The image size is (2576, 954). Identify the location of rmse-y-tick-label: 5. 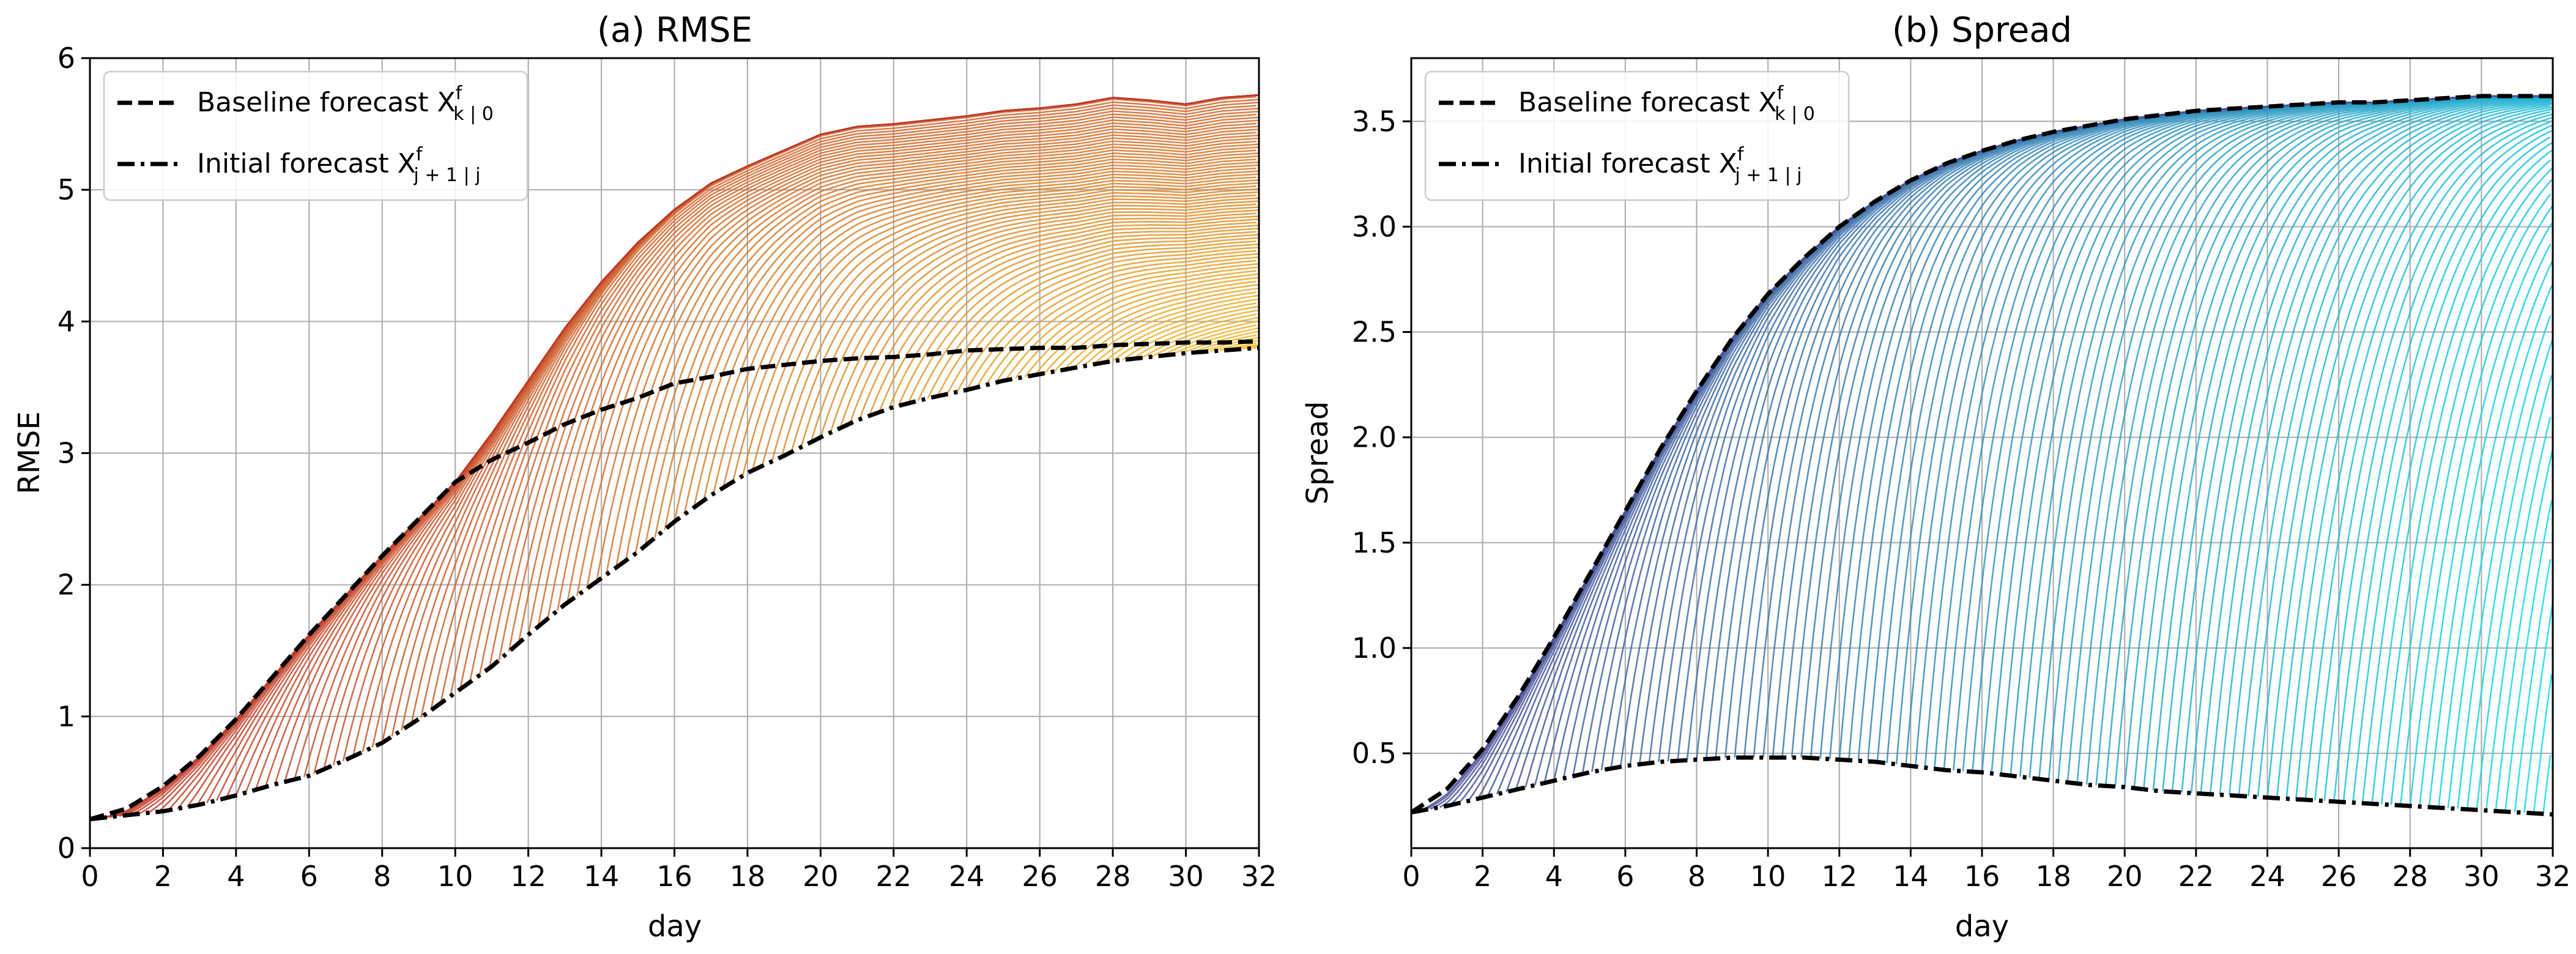
(66, 189).